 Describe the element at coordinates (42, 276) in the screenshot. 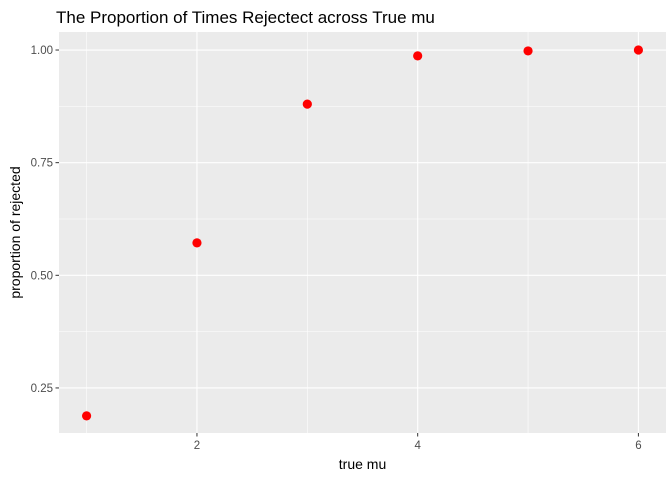

I see `y-tick-label: 0.50` at that location.